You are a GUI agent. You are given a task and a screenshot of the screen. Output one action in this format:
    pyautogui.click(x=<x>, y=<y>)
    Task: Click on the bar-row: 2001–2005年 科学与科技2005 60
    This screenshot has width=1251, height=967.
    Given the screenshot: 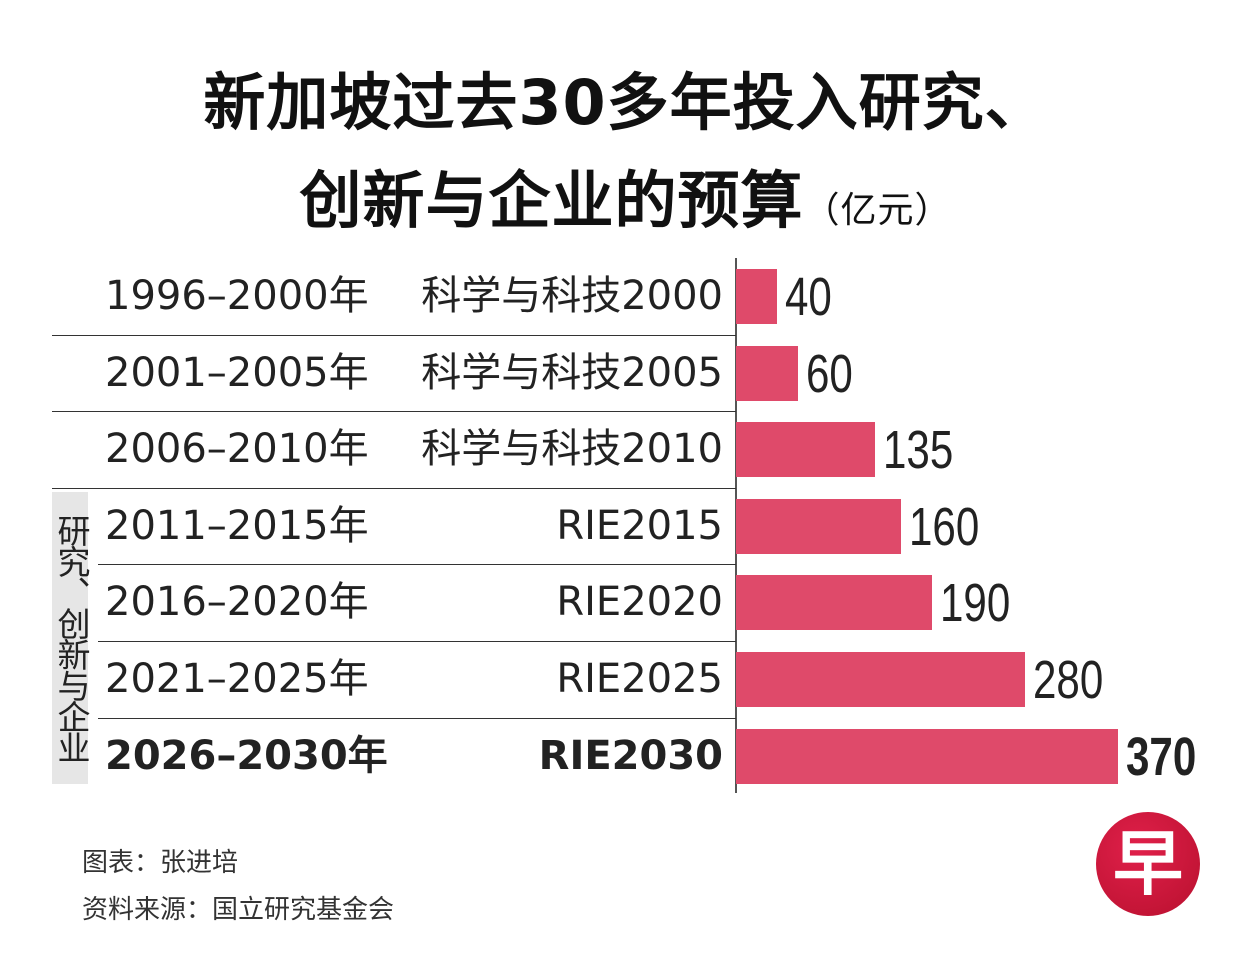 What is the action you would take?
    pyautogui.click(x=625, y=373)
    